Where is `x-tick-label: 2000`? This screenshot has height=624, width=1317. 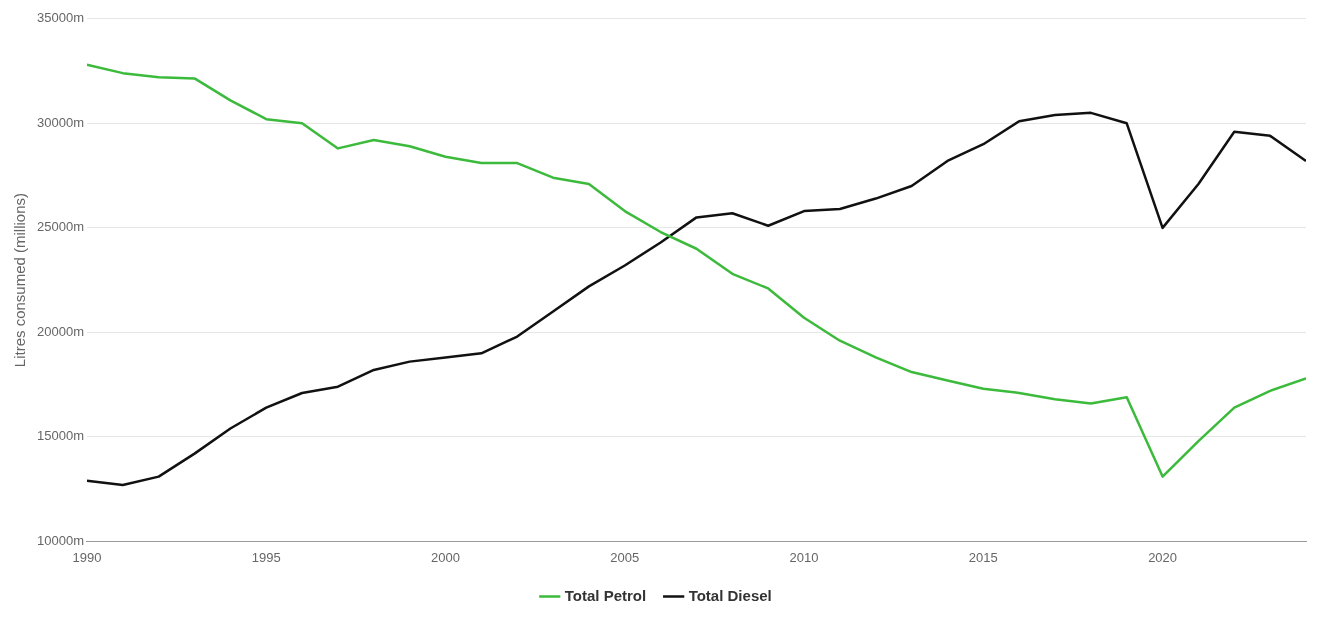 x-tick-label: 2000 is located at coordinates (445, 557).